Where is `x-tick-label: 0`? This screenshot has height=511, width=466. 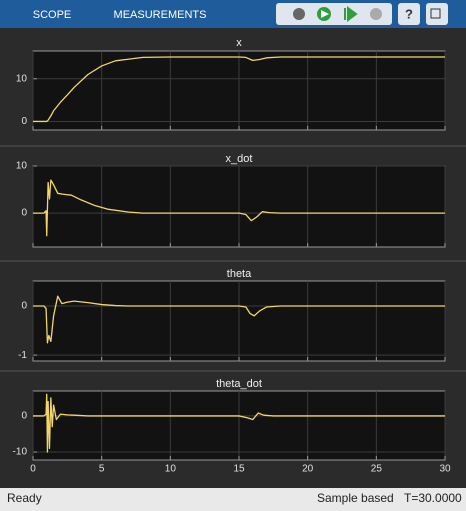
x-tick-label: 0 is located at coordinates (33, 469).